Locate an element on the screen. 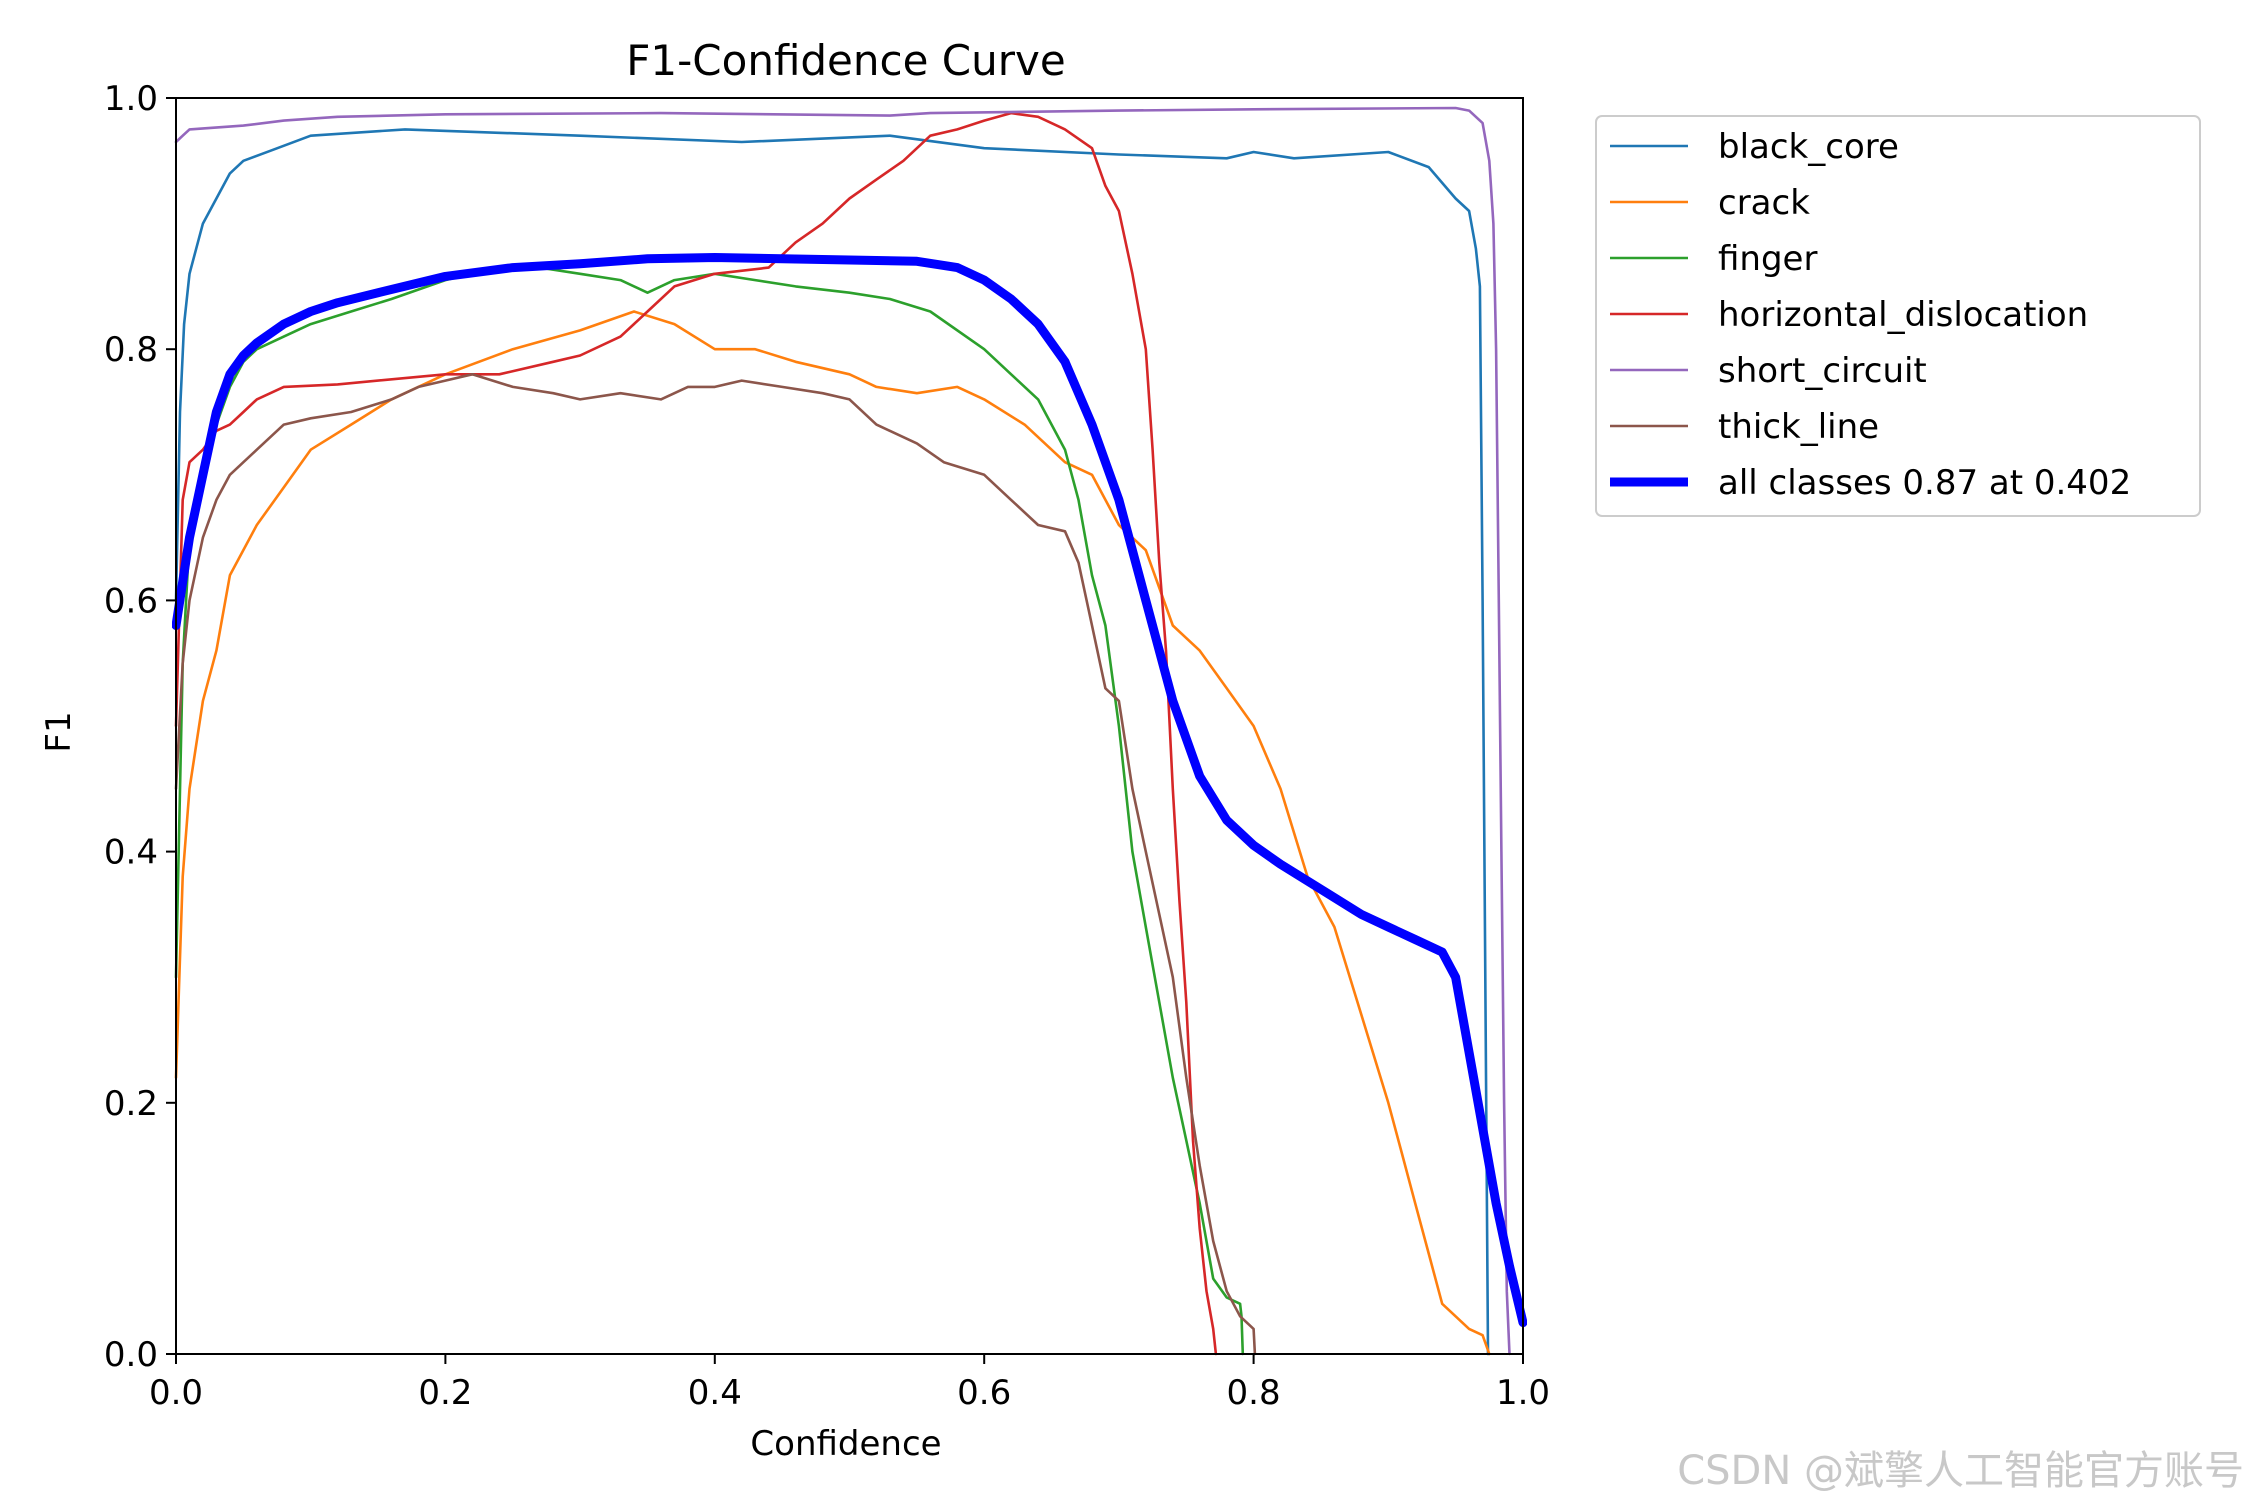 The image size is (2250, 1504). x-tick-label: 0.2 is located at coordinates (445, 1393).